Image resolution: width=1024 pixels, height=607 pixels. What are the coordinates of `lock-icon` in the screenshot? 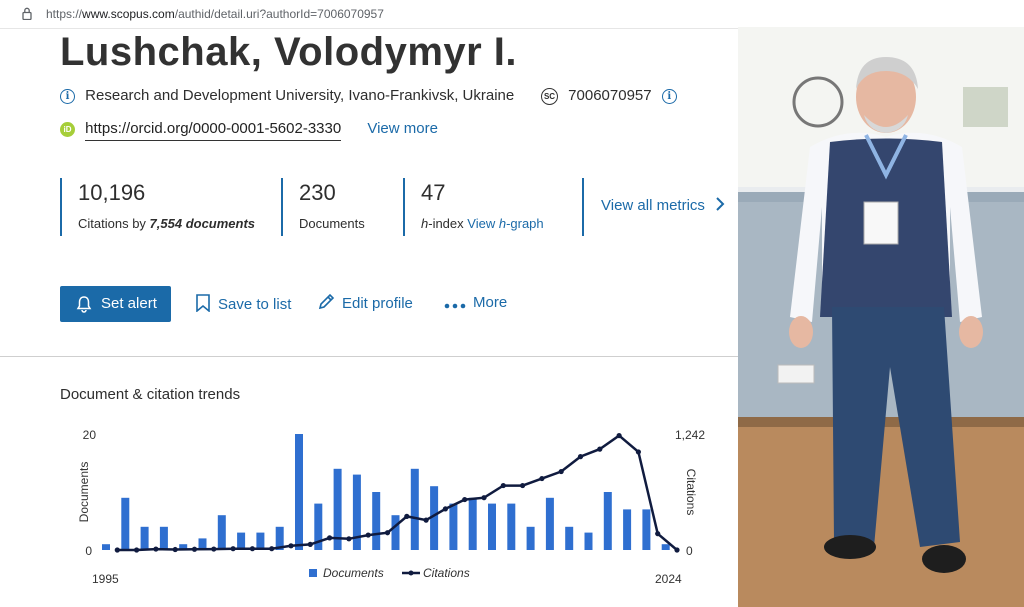 It's located at (27, 13).